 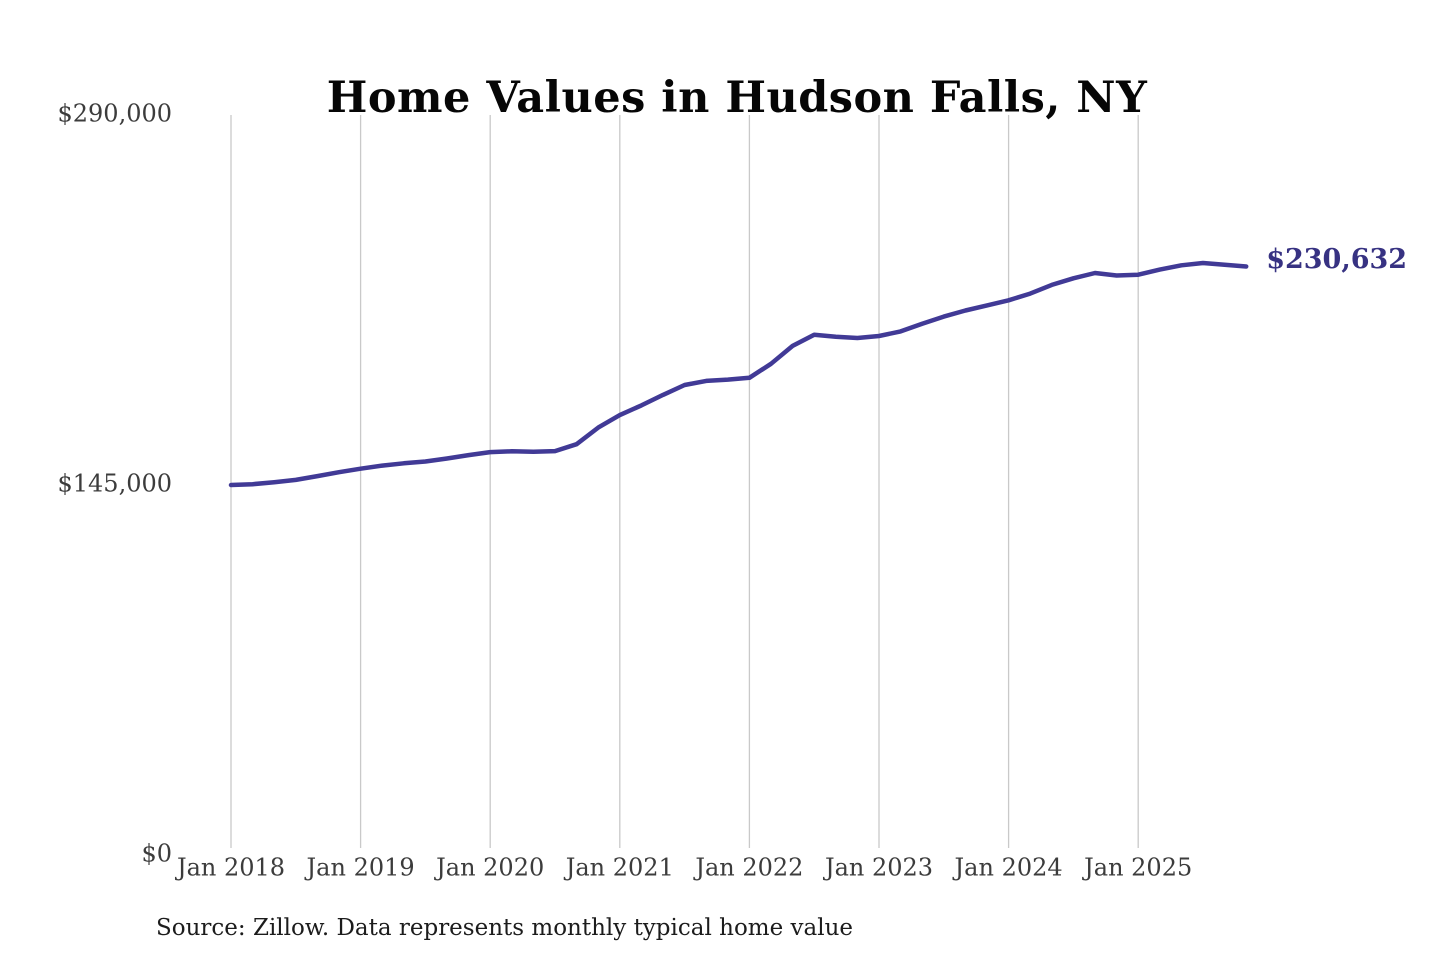 What do you see at coordinates (114, 114) in the screenshot?
I see `y-tick-label: $290,000` at bounding box center [114, 114].